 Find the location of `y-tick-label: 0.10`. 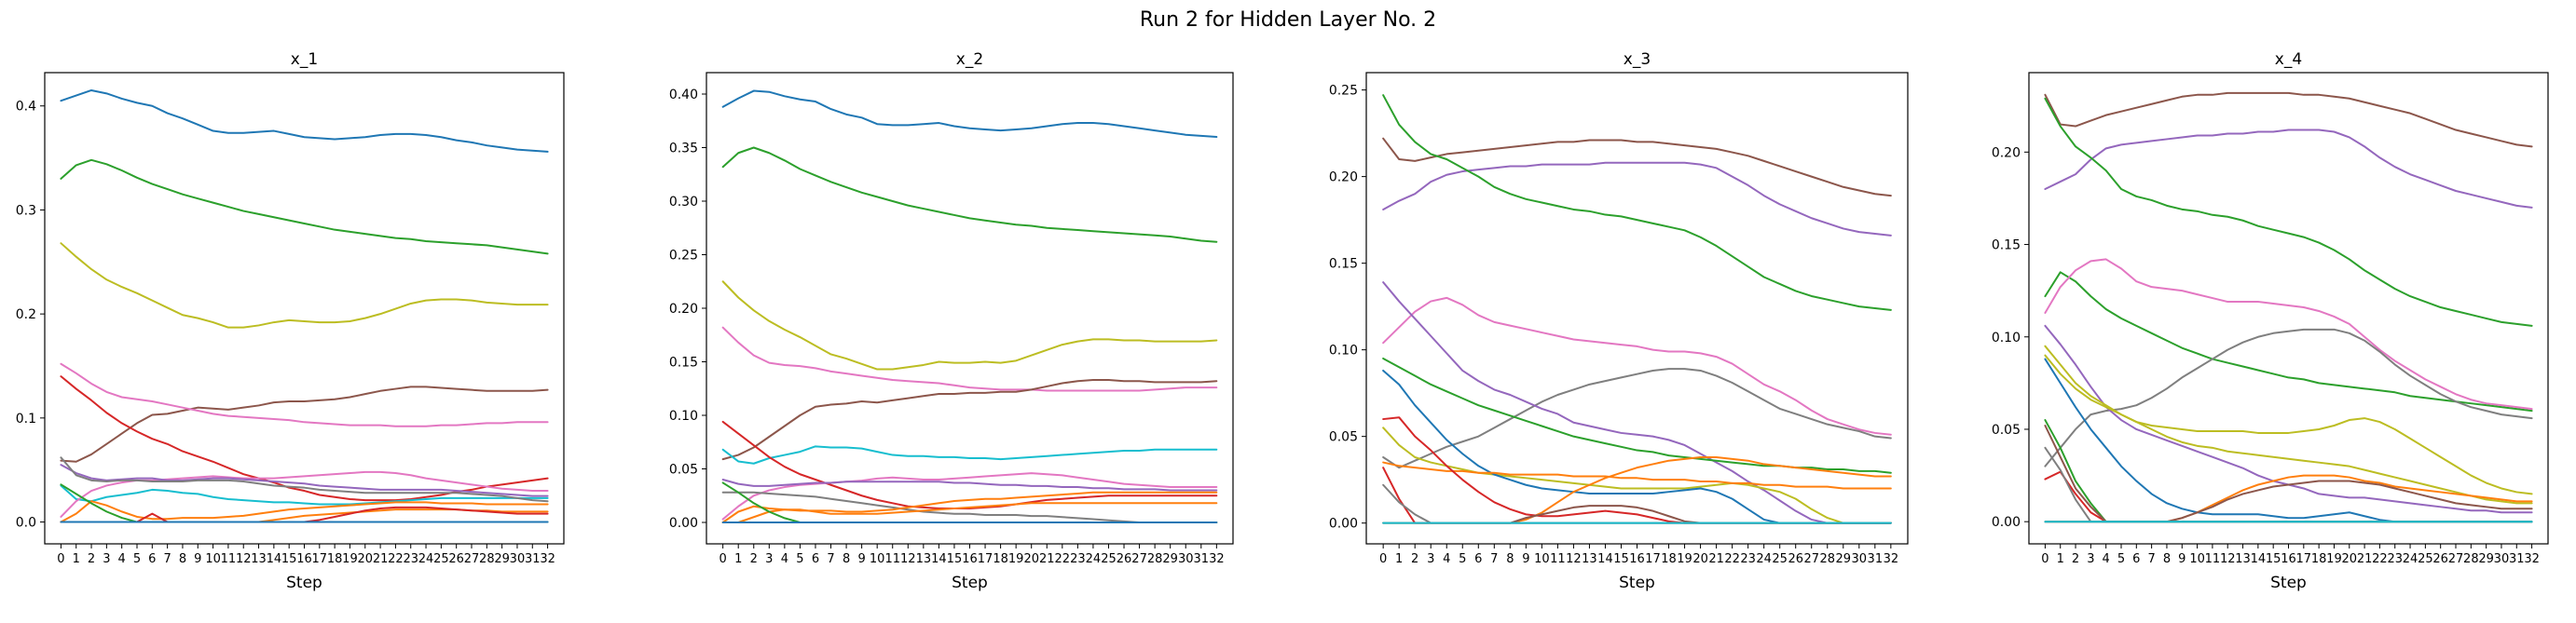

y-tick-label: 0.10 is located at coordinates (1343, 351).